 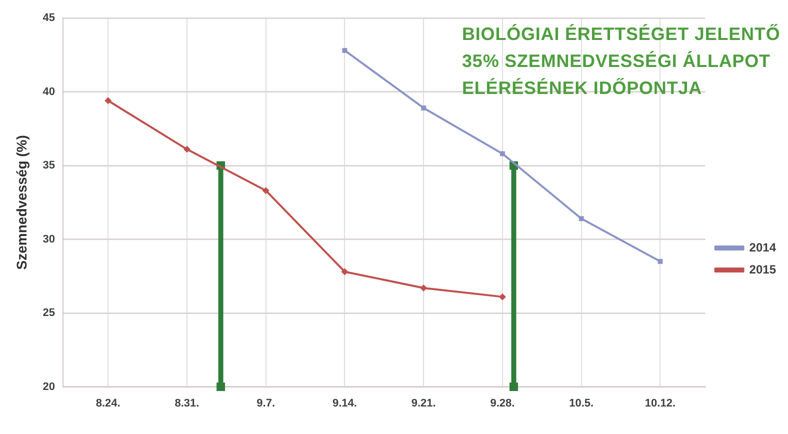 What do you see at coordinates (762, 247) in the screenshot?
I see `legend-label: 2014` at bounding box center [762, 247].